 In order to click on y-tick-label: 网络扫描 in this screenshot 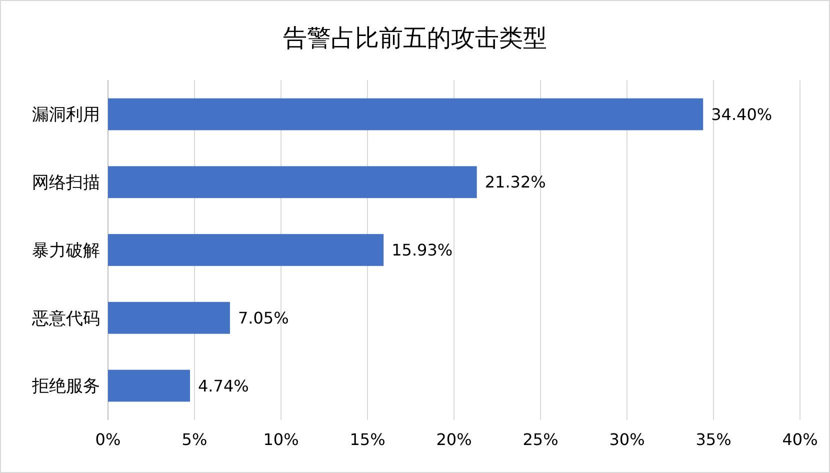, I will do `click(66, 183)`.